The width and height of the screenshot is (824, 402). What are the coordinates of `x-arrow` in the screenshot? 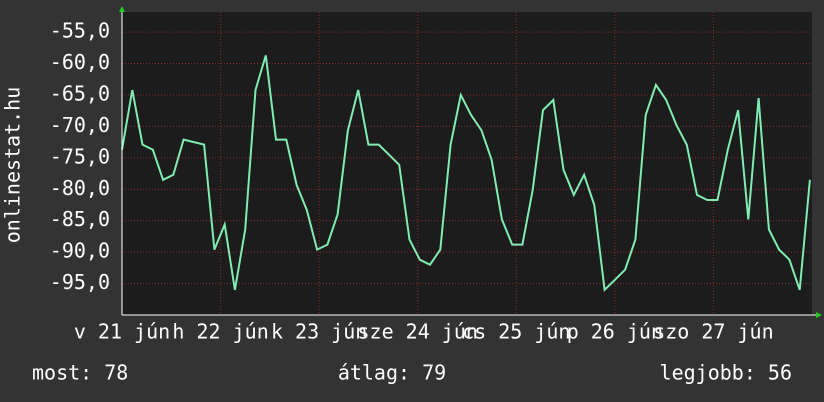 It's located at (819, 315).